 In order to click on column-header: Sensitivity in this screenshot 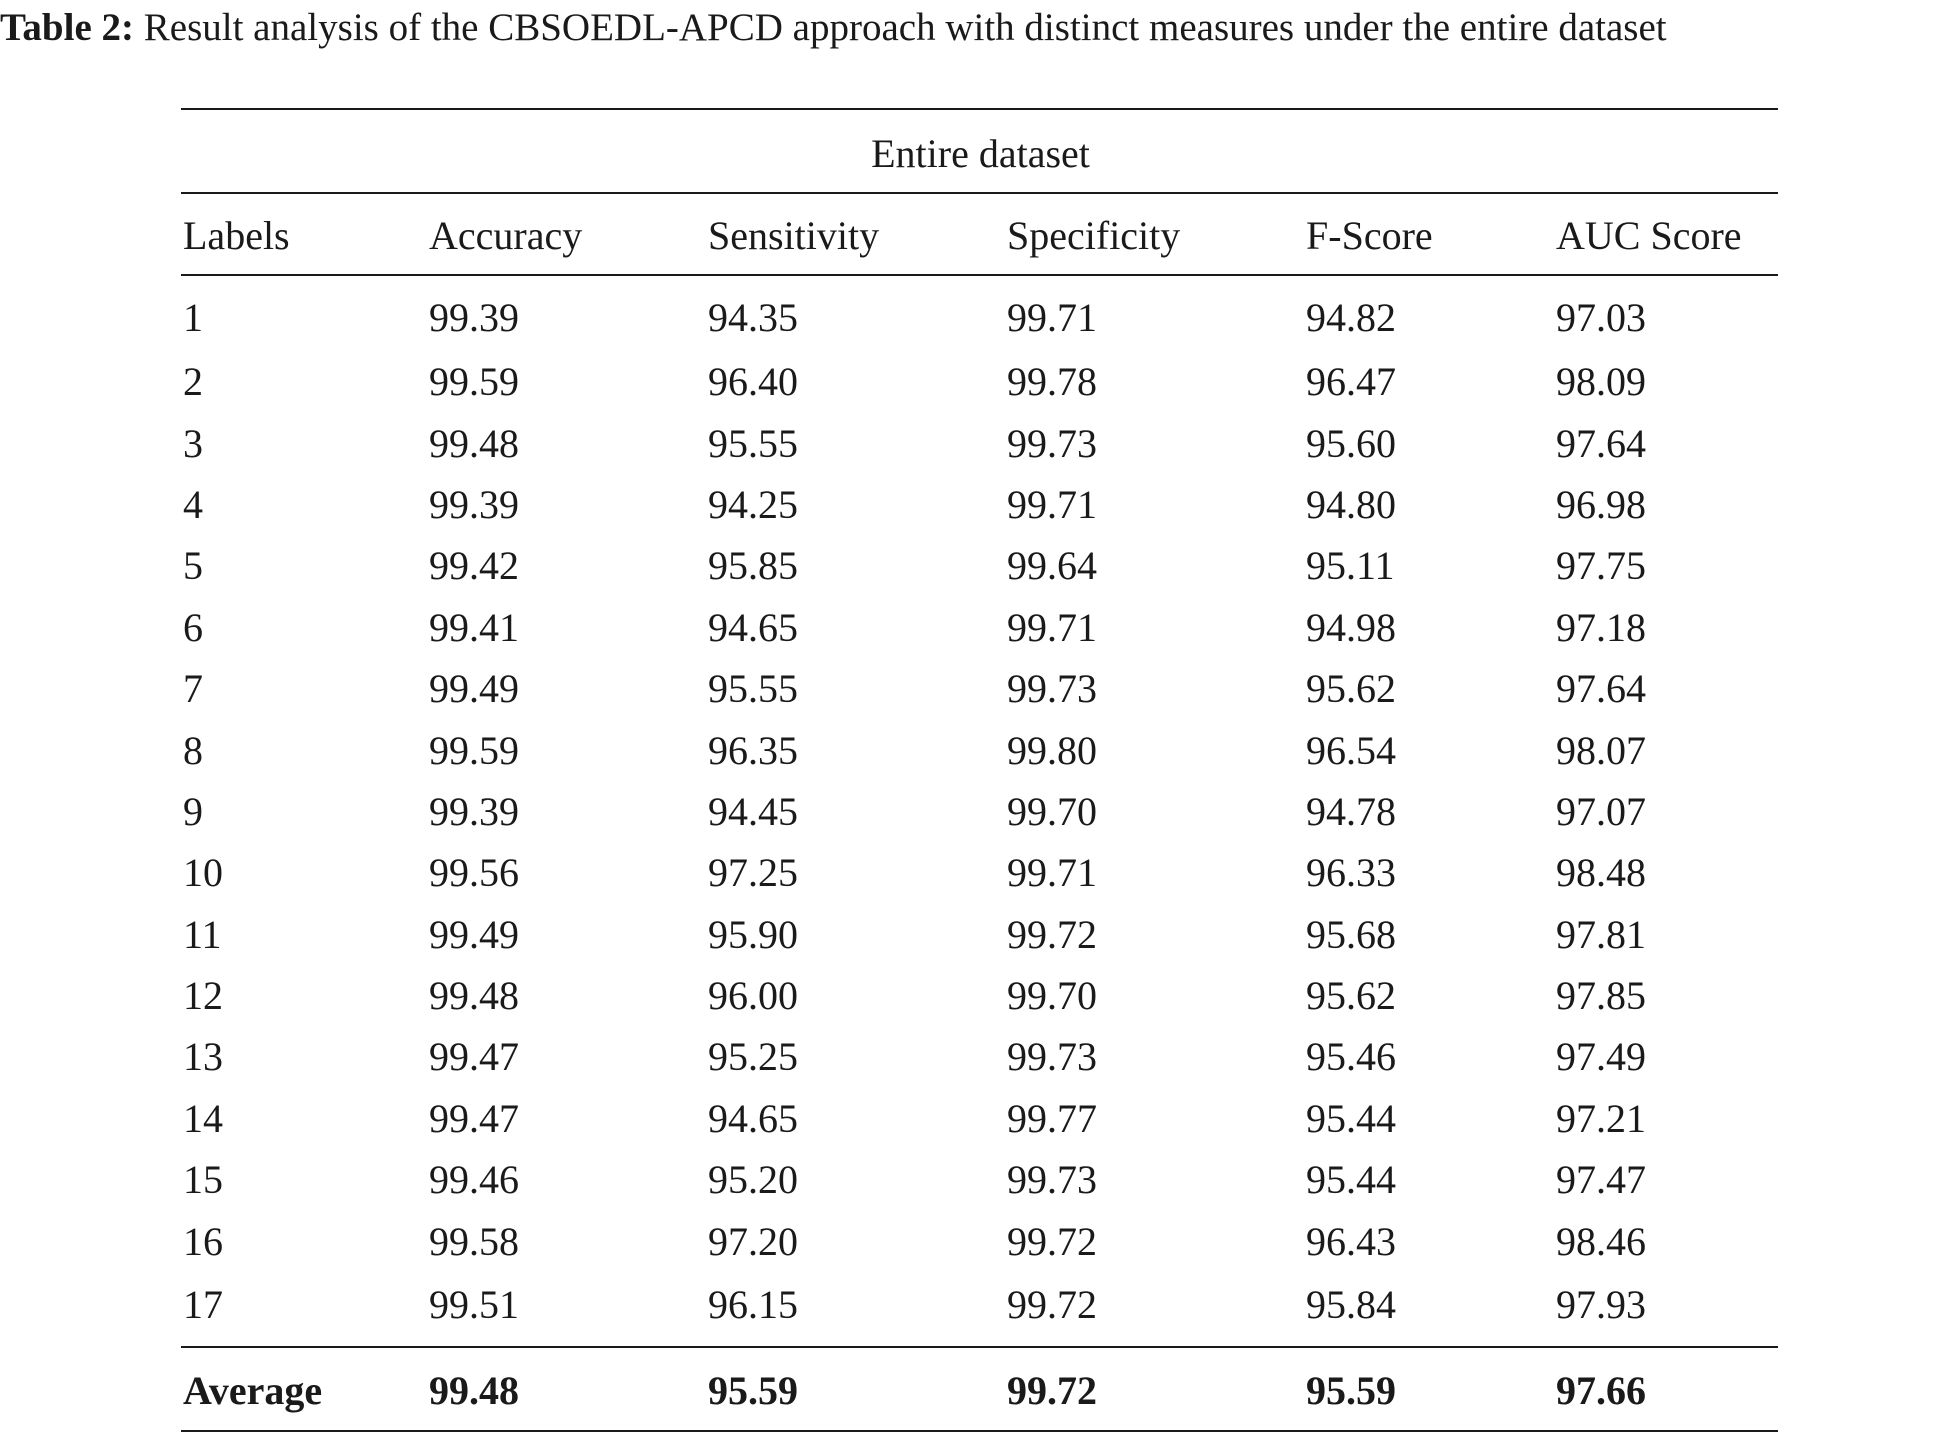, I will do `click(855, 234)`.